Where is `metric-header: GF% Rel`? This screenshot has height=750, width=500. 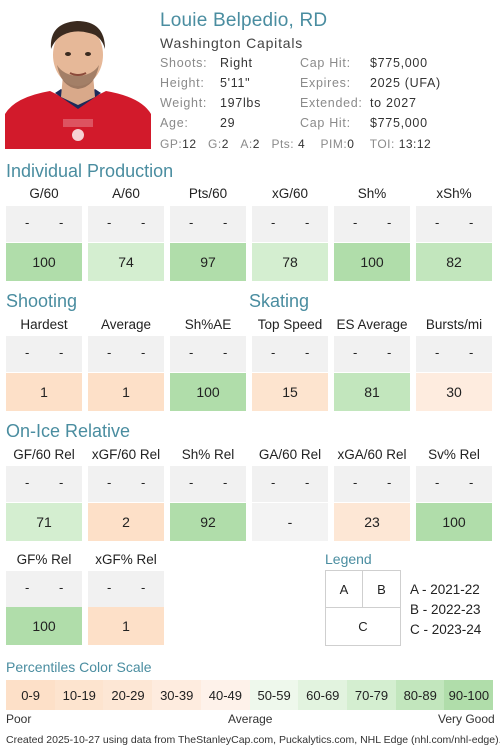
metric-header: GF% Rel is located at coordinates (44, 559).